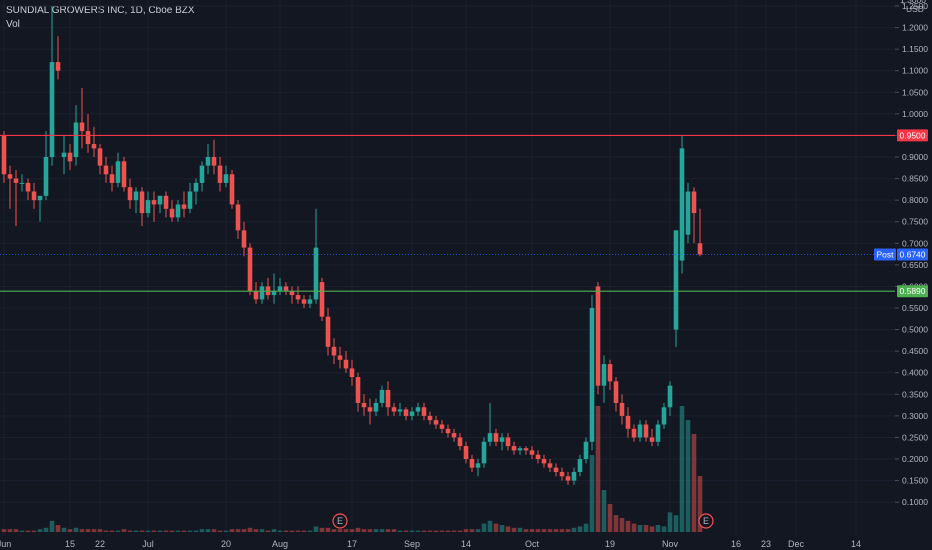  Describe the element at coordinates (148, 544) in the screenshot. I see `time-tick-label: Jul` at that location.